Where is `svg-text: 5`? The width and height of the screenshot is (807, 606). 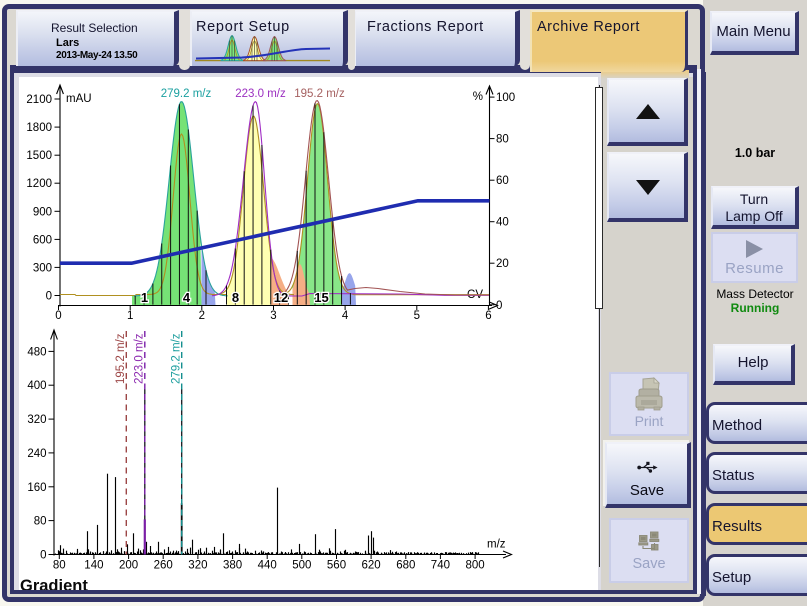 svg-text: 5 is located at coordinates (417, 316).